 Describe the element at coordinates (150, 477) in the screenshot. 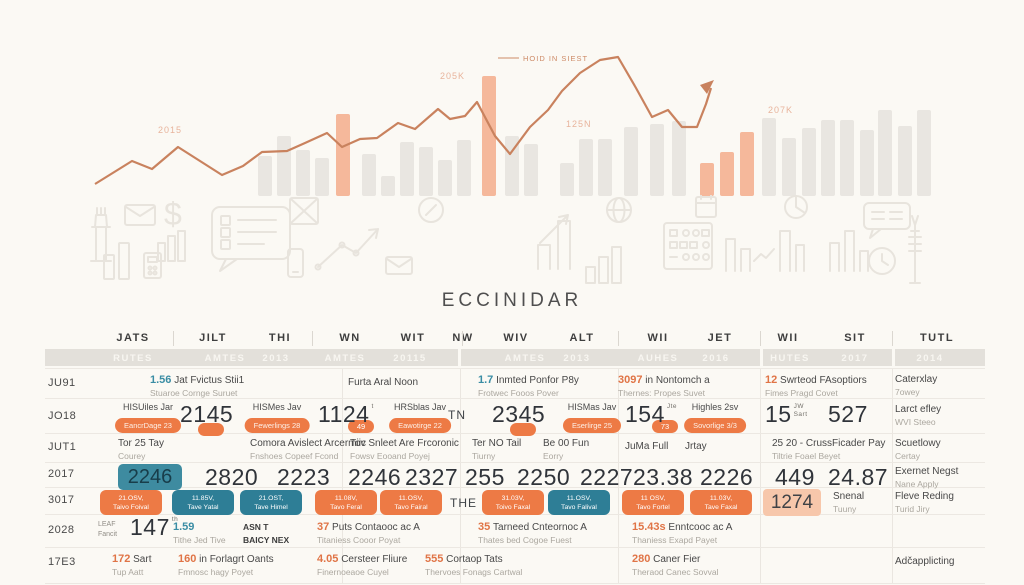

I see `highlight-box: 2246` at that location.